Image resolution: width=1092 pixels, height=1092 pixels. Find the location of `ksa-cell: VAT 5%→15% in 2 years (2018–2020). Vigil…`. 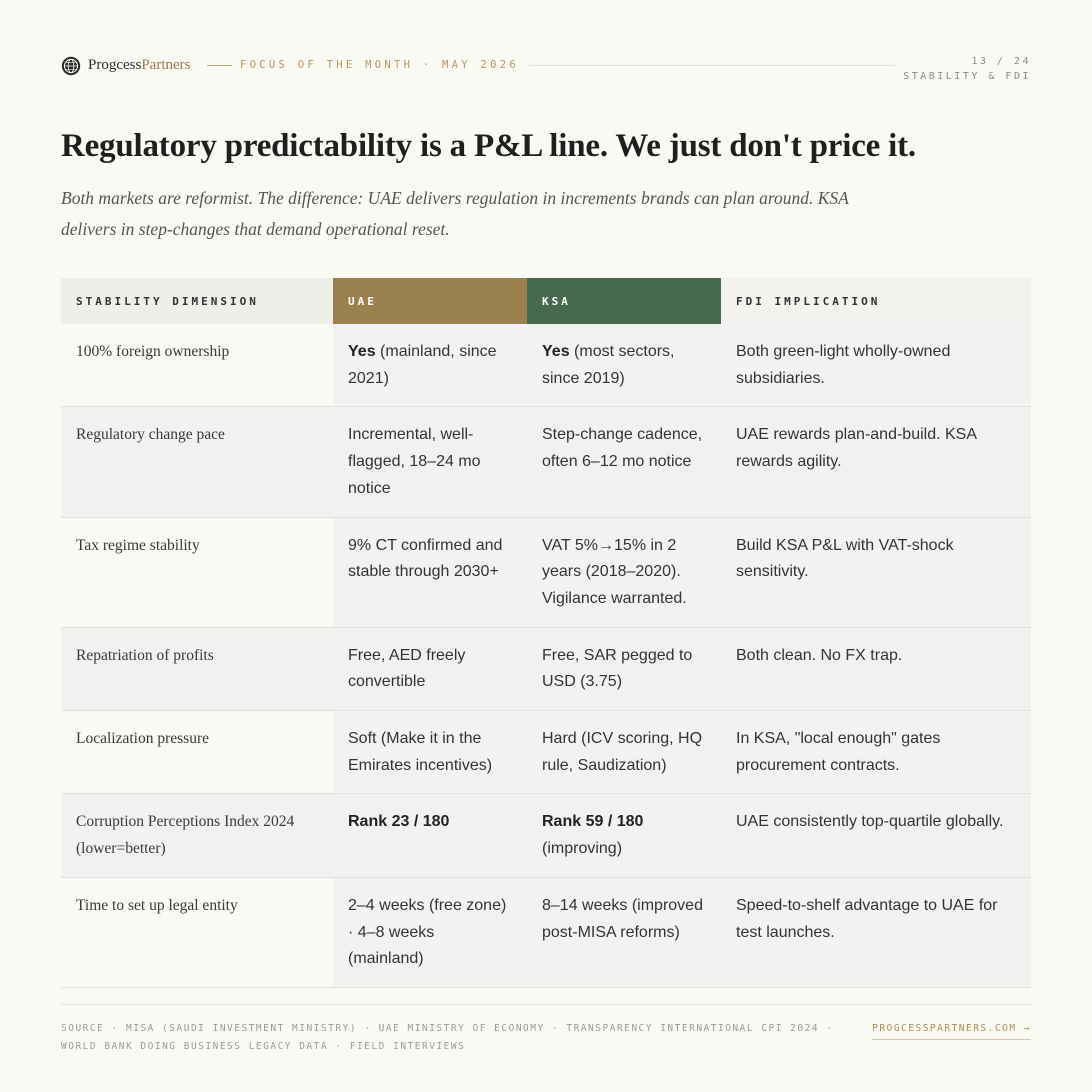

ksa-cell: VAT 5%→15% in 2 years (2018–2020). Vigil… is located at coordinates (624, 572).